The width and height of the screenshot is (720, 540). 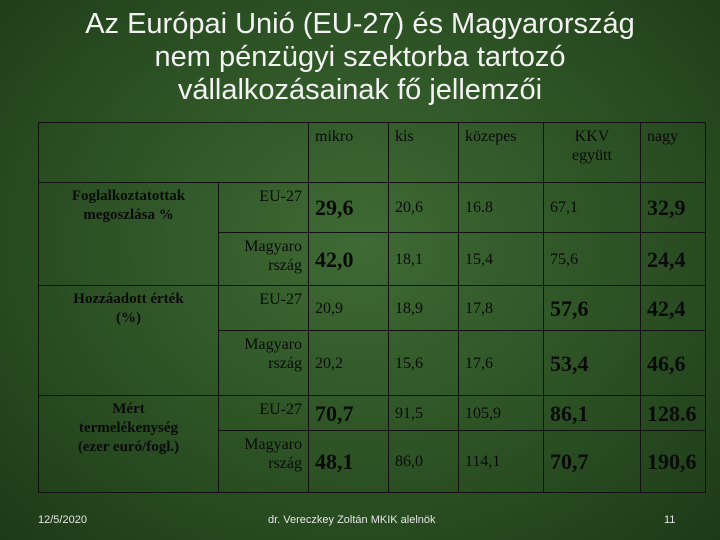 I want to click on value-cell: 17,8, so click(x=501, y=308).